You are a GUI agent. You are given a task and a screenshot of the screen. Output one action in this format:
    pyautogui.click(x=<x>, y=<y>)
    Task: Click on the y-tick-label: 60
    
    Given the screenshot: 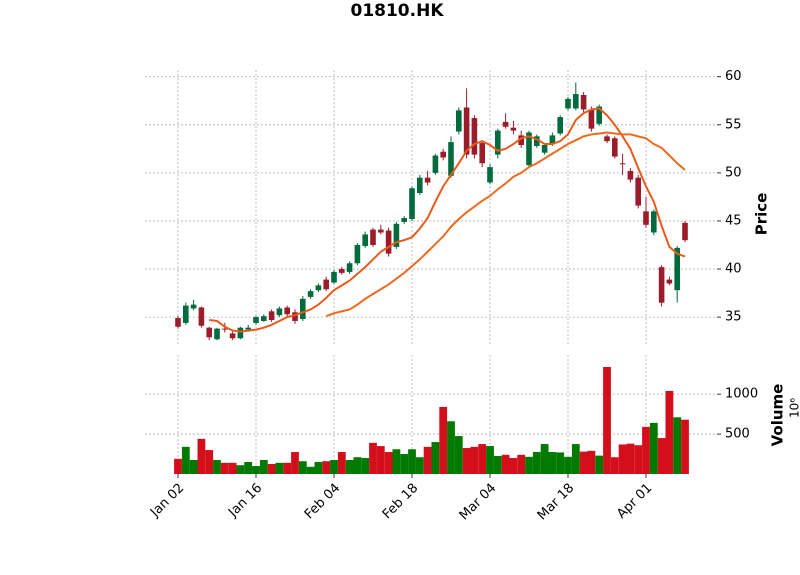 What is the action you would take?
    pyautogui.click(x=733, y=76)
    